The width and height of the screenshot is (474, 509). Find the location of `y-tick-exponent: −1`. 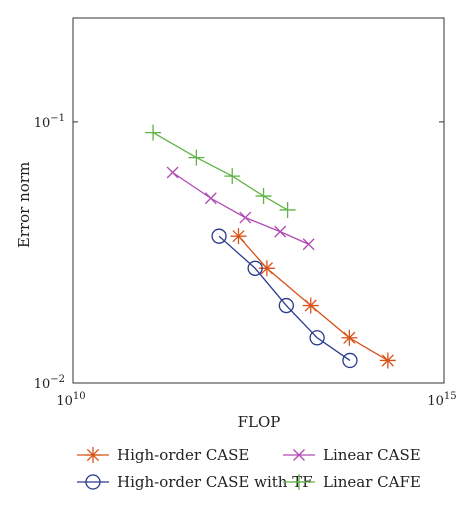

y-tick-exponent: −1 is located at coordinates (57, 118).